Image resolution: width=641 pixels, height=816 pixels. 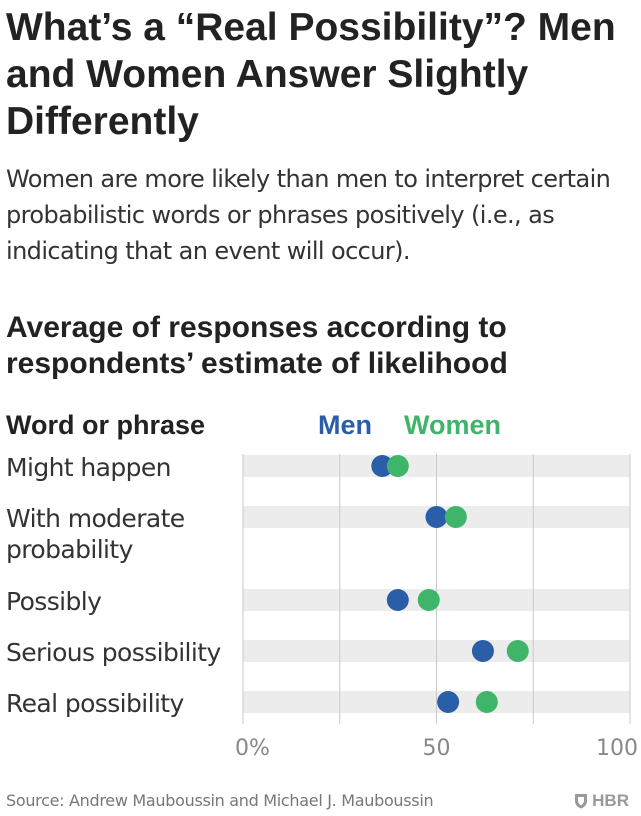 I want to click on brand-label: HBR, so click(x=610, y=800).